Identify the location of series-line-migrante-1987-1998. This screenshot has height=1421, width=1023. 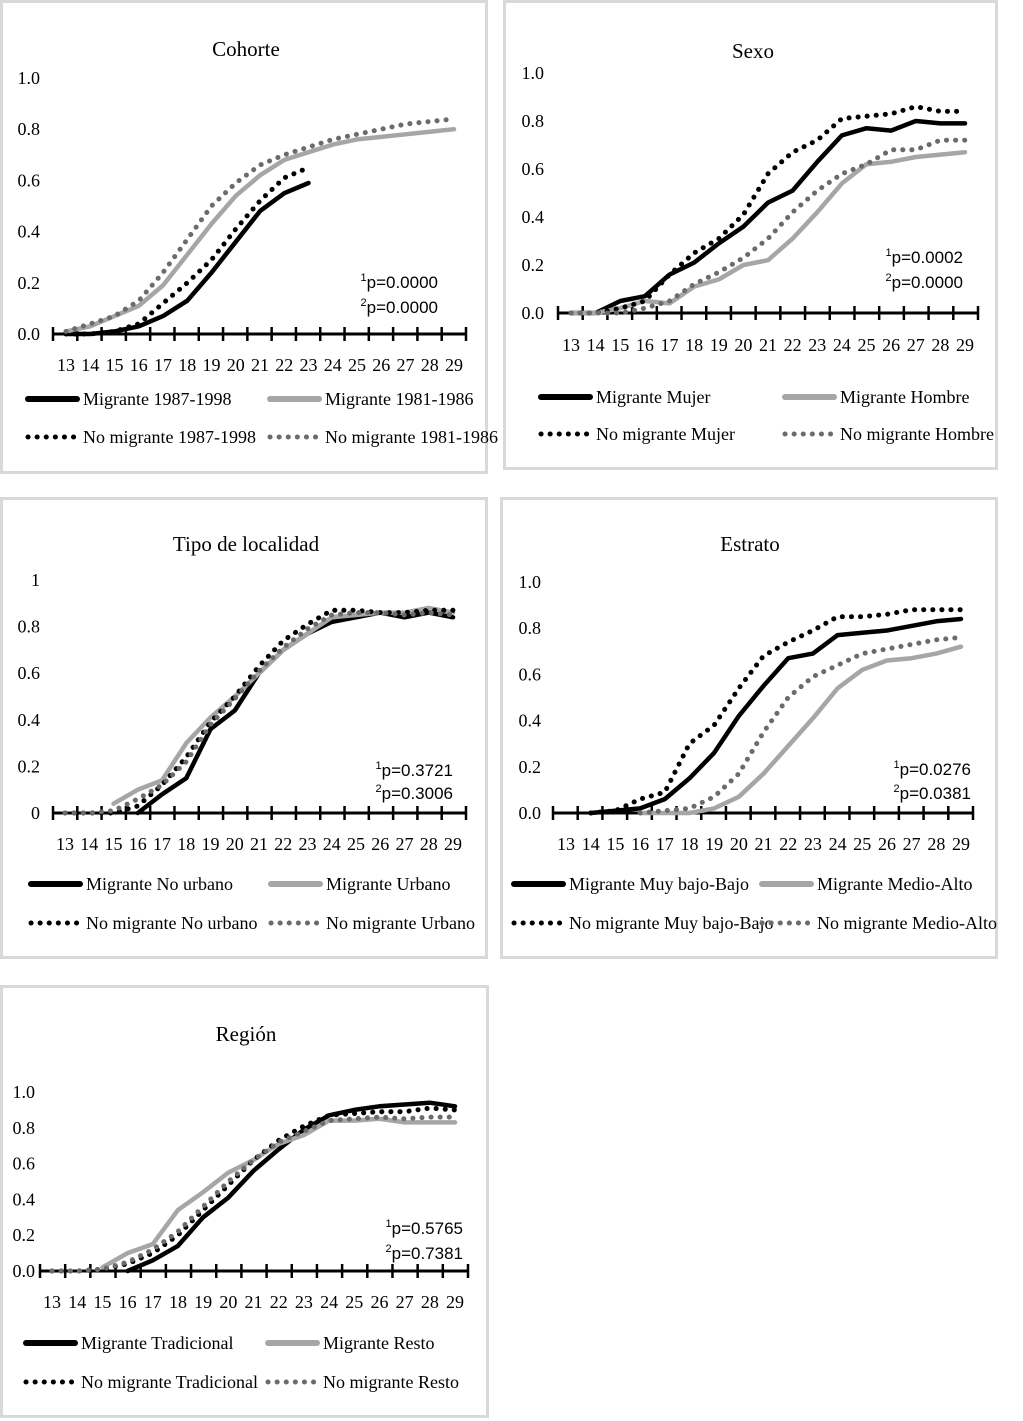
(187, 258).